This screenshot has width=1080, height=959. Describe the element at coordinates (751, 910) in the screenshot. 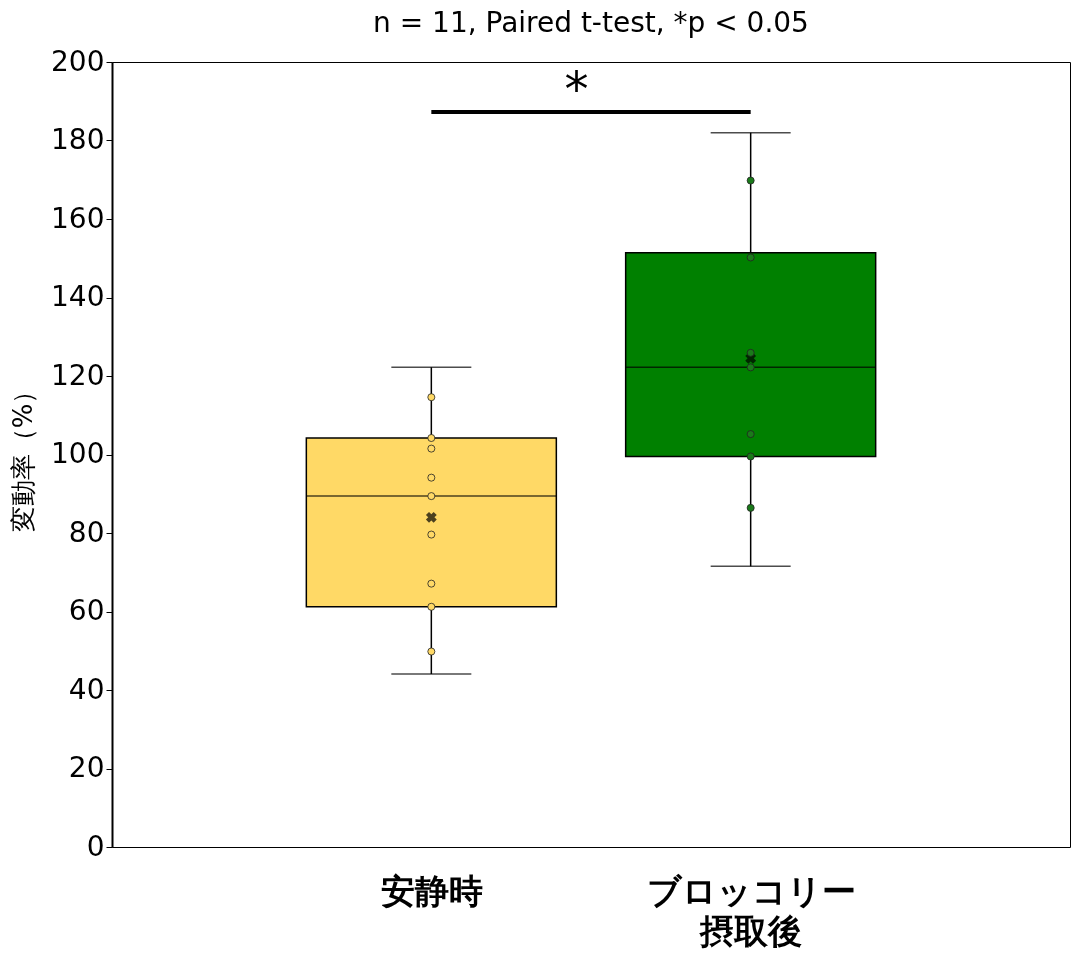

I see `x-tick-label: ブロッコリー摂取後` at that location.